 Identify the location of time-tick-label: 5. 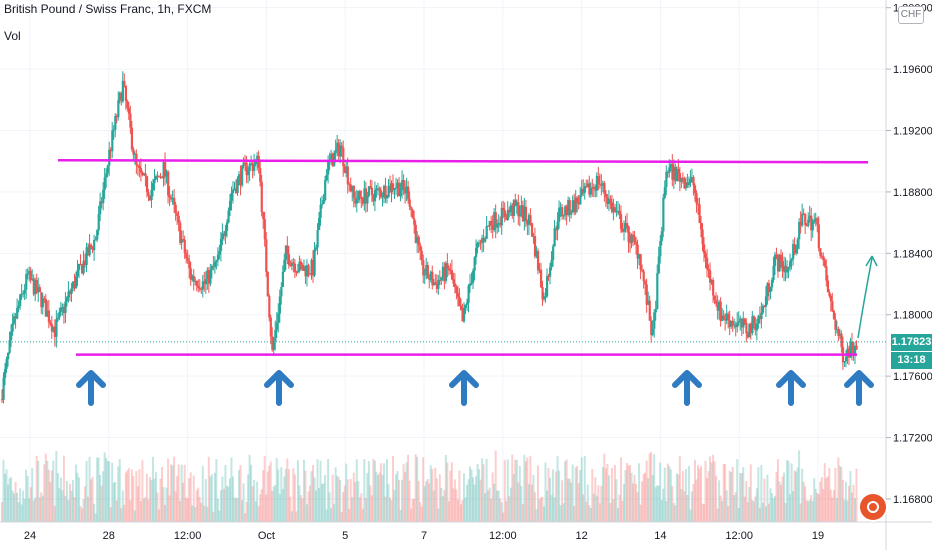
(345, 536).